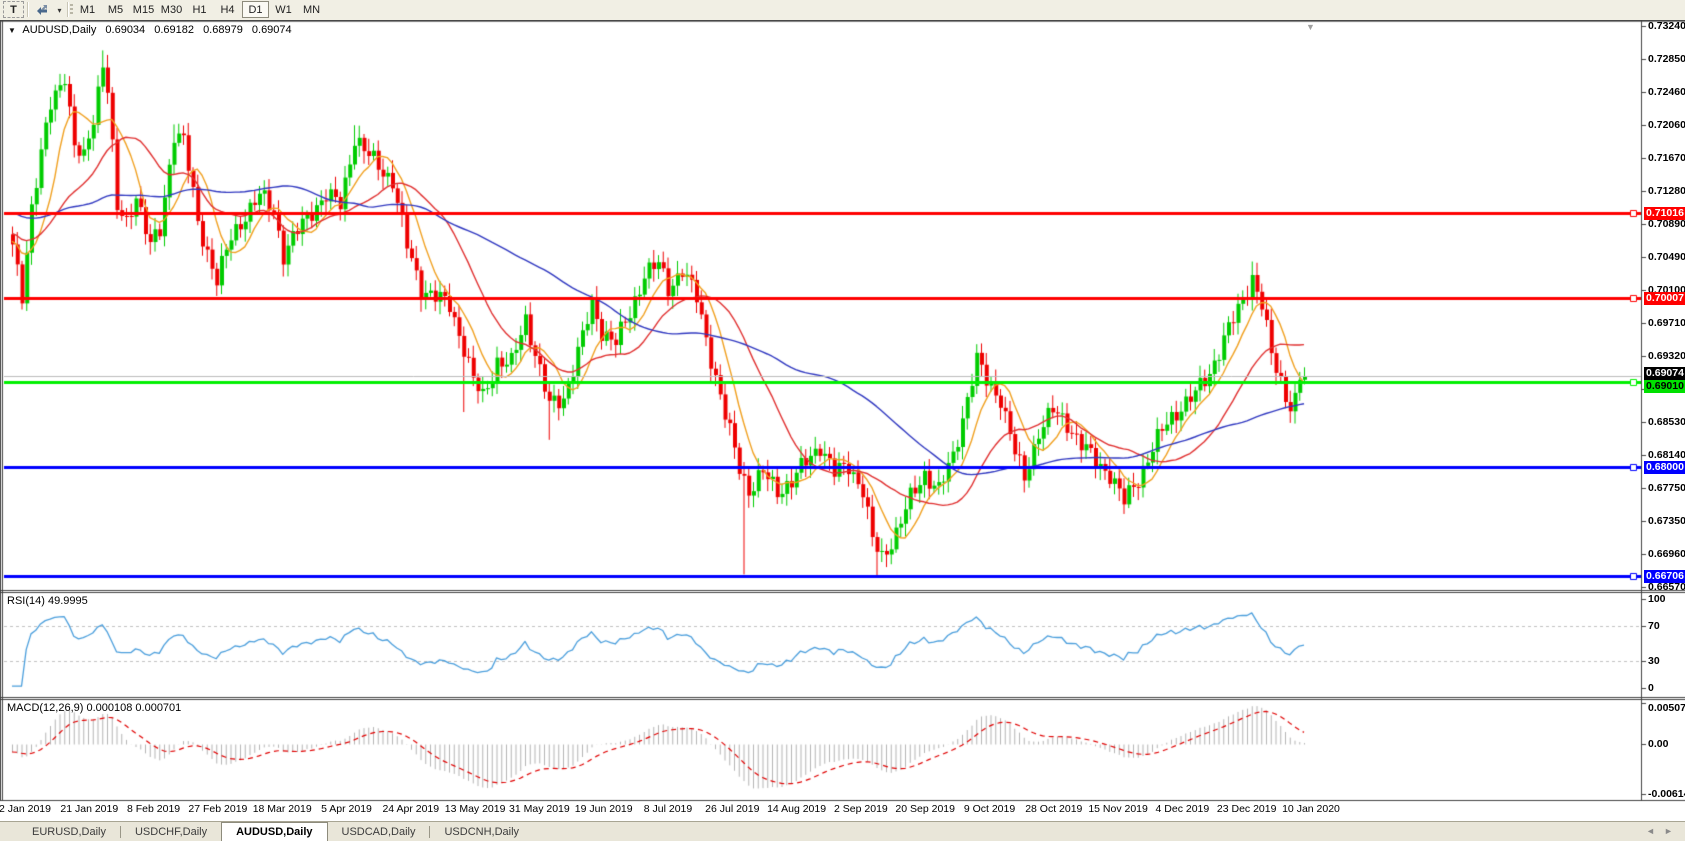  What do you see at coordinates (1666, 355) in the screenshot?
I see `price-axis-label: 0.69320` at bounding box center [1666, 355].